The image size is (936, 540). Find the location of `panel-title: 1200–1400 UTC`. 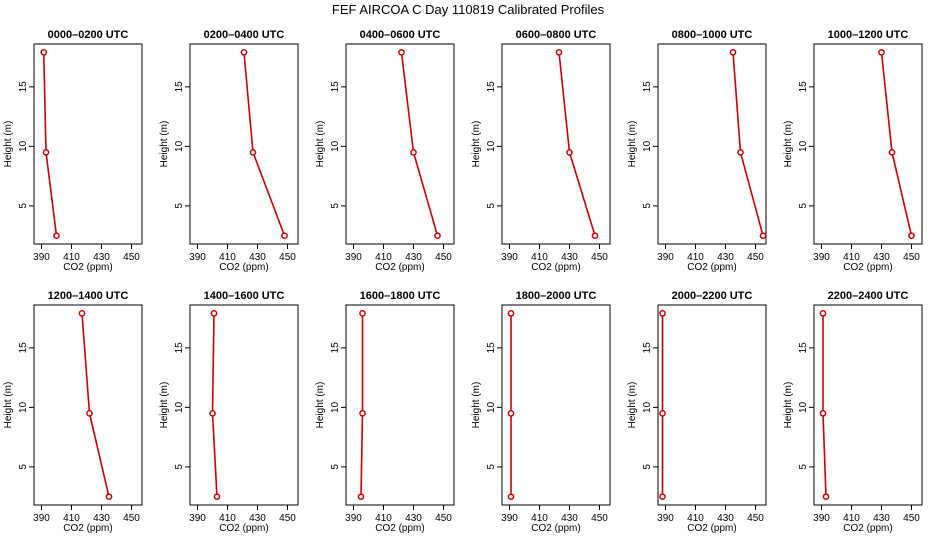

panel-title: 1200–1400 UTC is located at coordinates (88, 296).